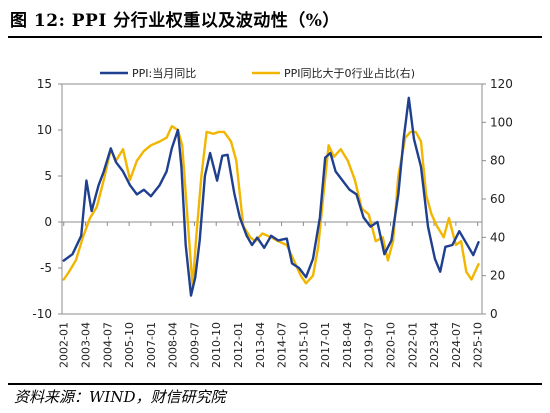  What do you see at coordinates (349, 73) in the screenshot?
I see `legend-label: PPI同比大于0行业占比(右)` at bounding box center [349, 73].